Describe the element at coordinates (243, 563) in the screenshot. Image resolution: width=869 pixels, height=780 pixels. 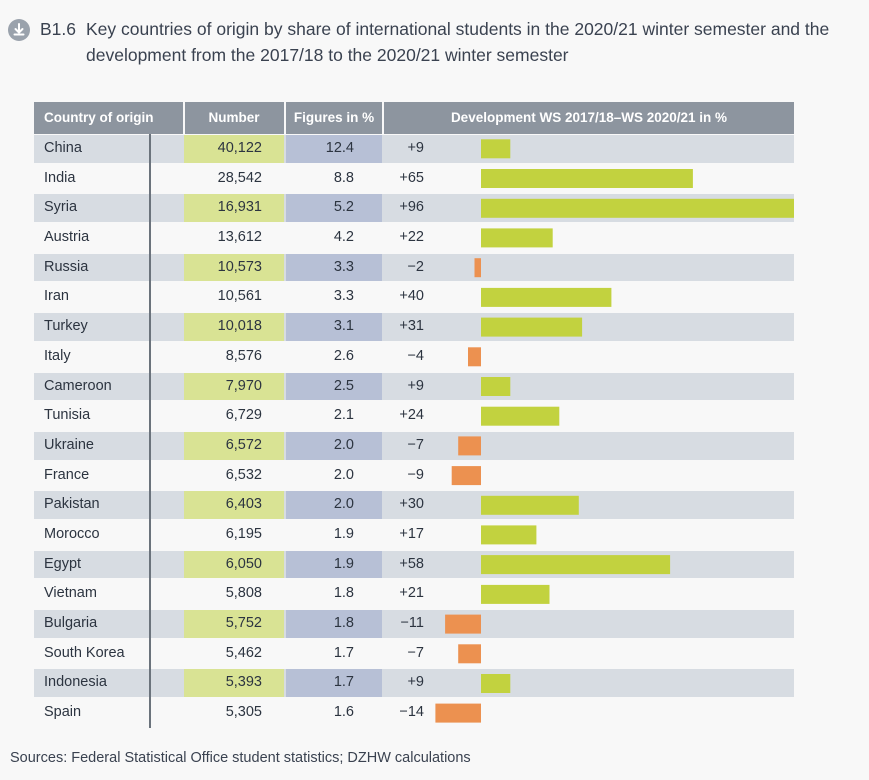
I see `number-cell: 6,050` at that location.